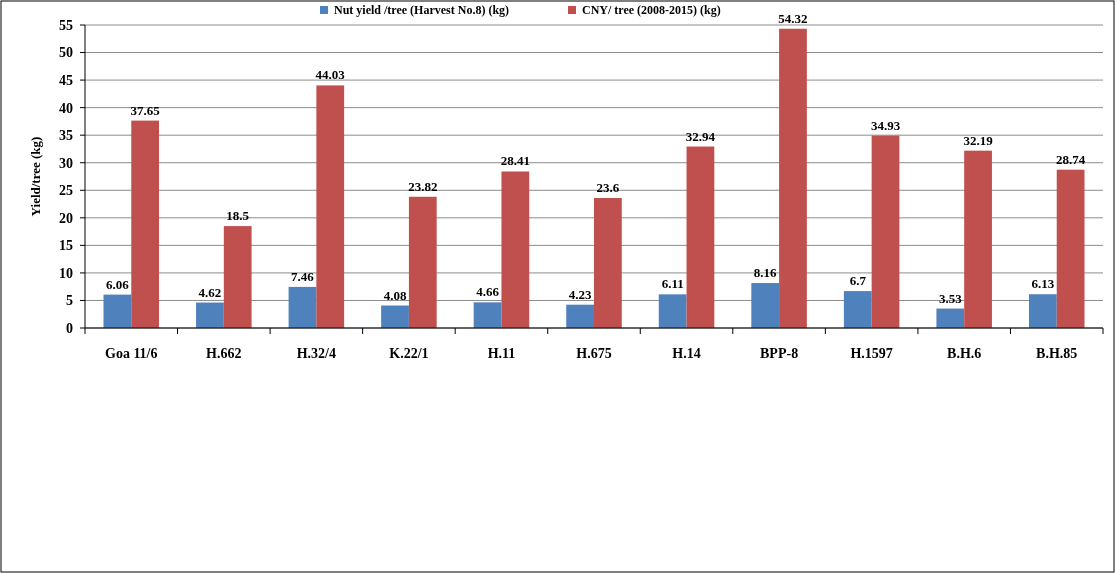 Image resolution: width=1115 pixels, height=573 pixels. What do you see at coordinates (765, 273) in the screenshot?
I see `data-label: 8.16` at bounding box center [765, 273].